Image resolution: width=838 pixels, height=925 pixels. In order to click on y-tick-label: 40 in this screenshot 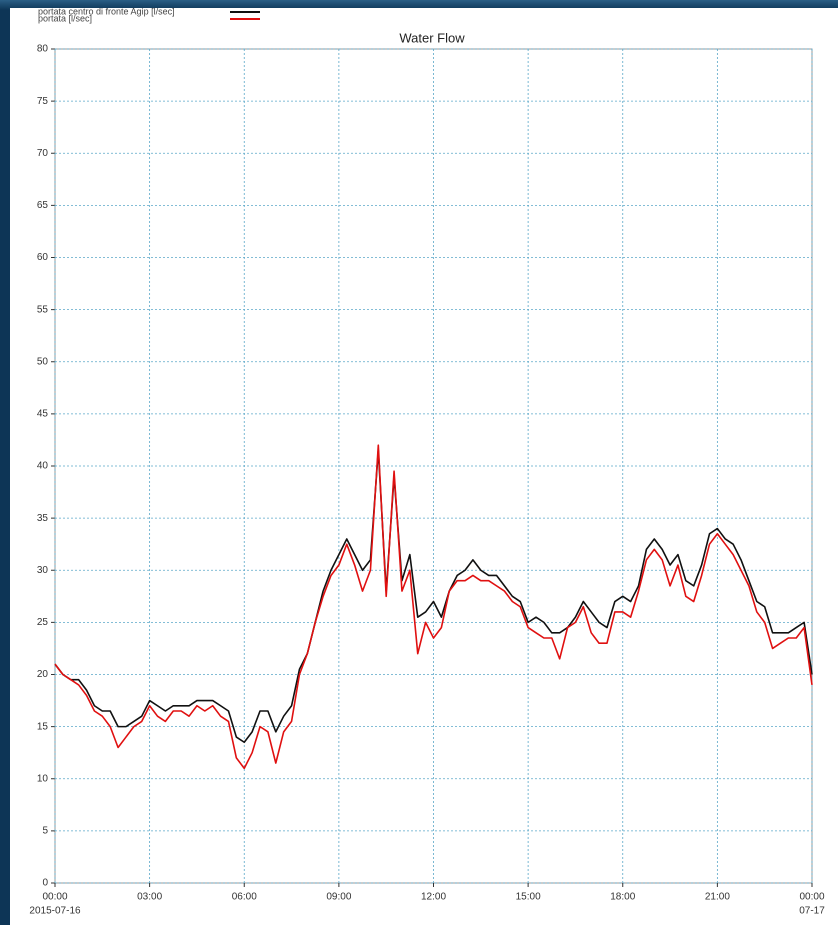, I will do `click(43, 466)`.